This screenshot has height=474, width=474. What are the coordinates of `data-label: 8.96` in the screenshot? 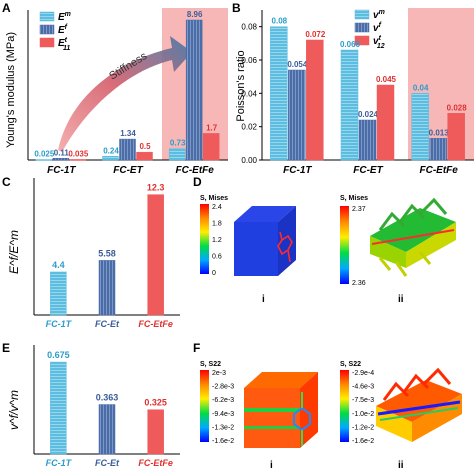 It's located at (195, 14).